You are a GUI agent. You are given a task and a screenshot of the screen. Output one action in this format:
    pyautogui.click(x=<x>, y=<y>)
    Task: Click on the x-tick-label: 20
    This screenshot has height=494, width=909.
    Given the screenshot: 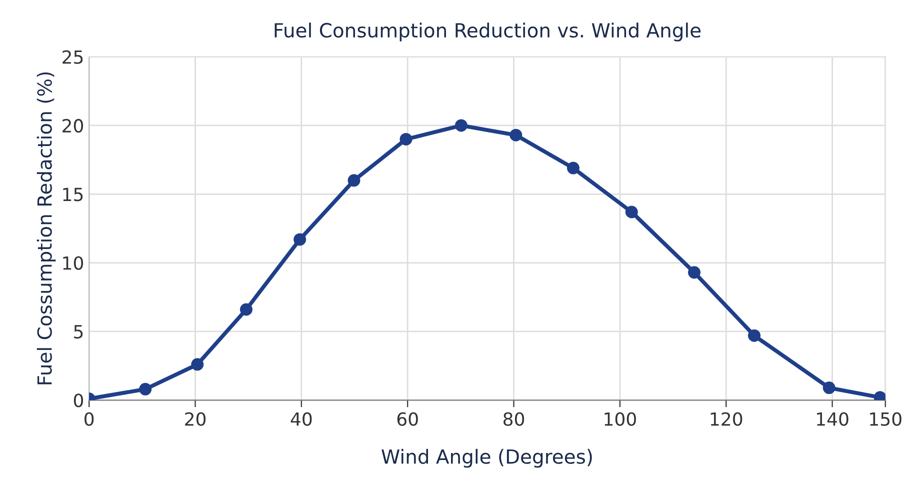 What is the action you would take?
    pyautogui.click(x=195, y=419)
    